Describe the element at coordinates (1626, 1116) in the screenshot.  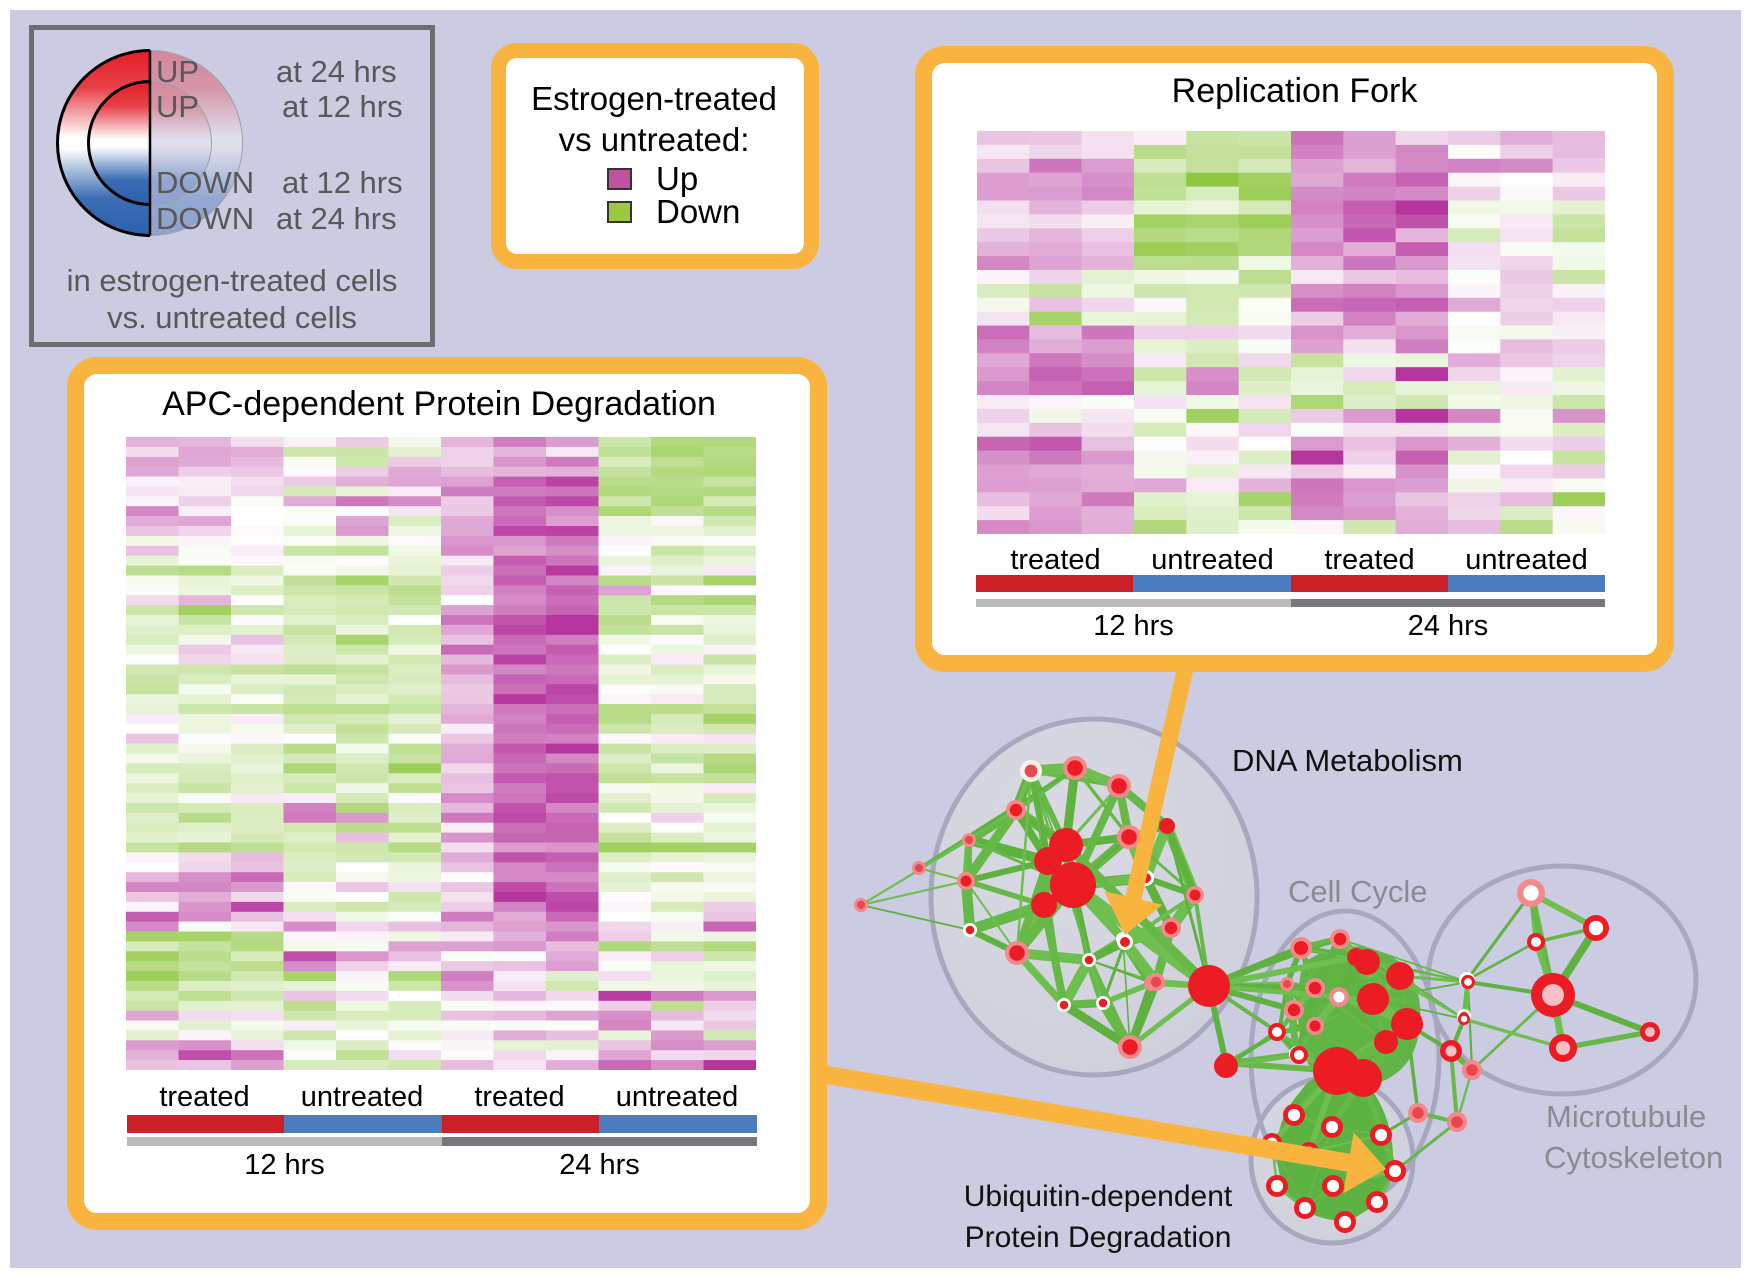
I see `svg-text: Microtubule` at that location.